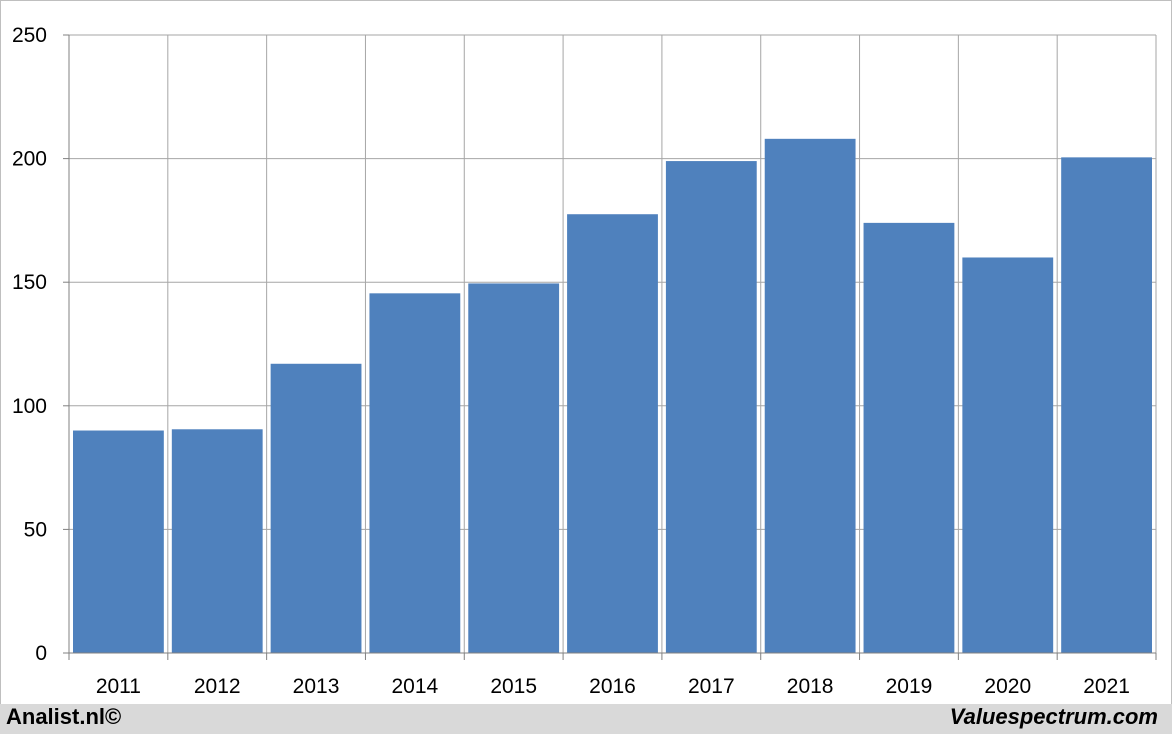  What do you see at coordinates (118, 686) in the screenshot?
I see `x-tick-label: 2011` at bounding box center [118, 686].